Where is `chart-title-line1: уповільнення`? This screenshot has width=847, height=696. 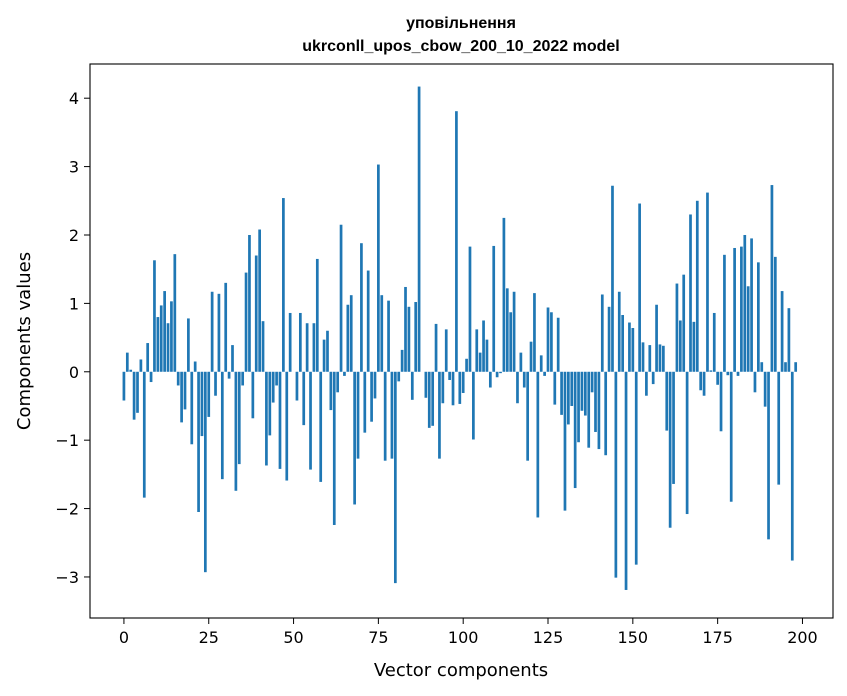
chart-title-line1: уповільнення is located at coordinates (461, 23).